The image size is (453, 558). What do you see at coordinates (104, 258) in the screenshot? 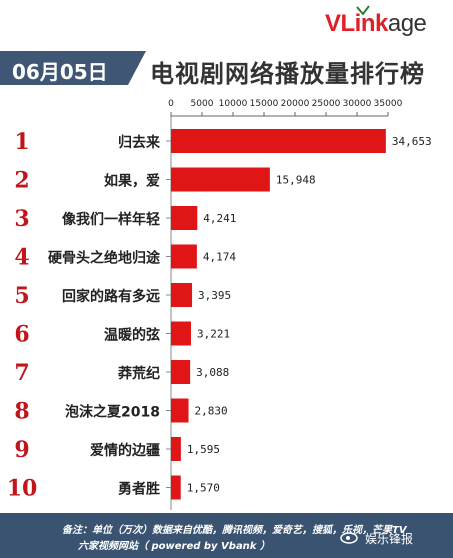
I see `category-label: 硬骨头之绝地归途` at bounding box center [104, 258].